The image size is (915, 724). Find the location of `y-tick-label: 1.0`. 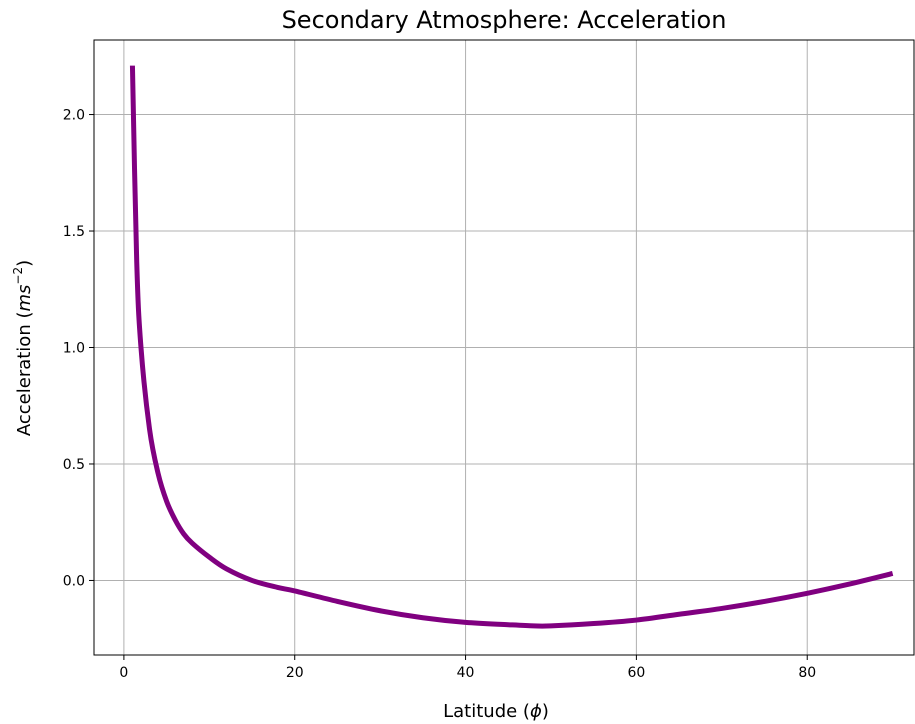

y-tick-label: 1.0 is located at coordinates (74, 349).